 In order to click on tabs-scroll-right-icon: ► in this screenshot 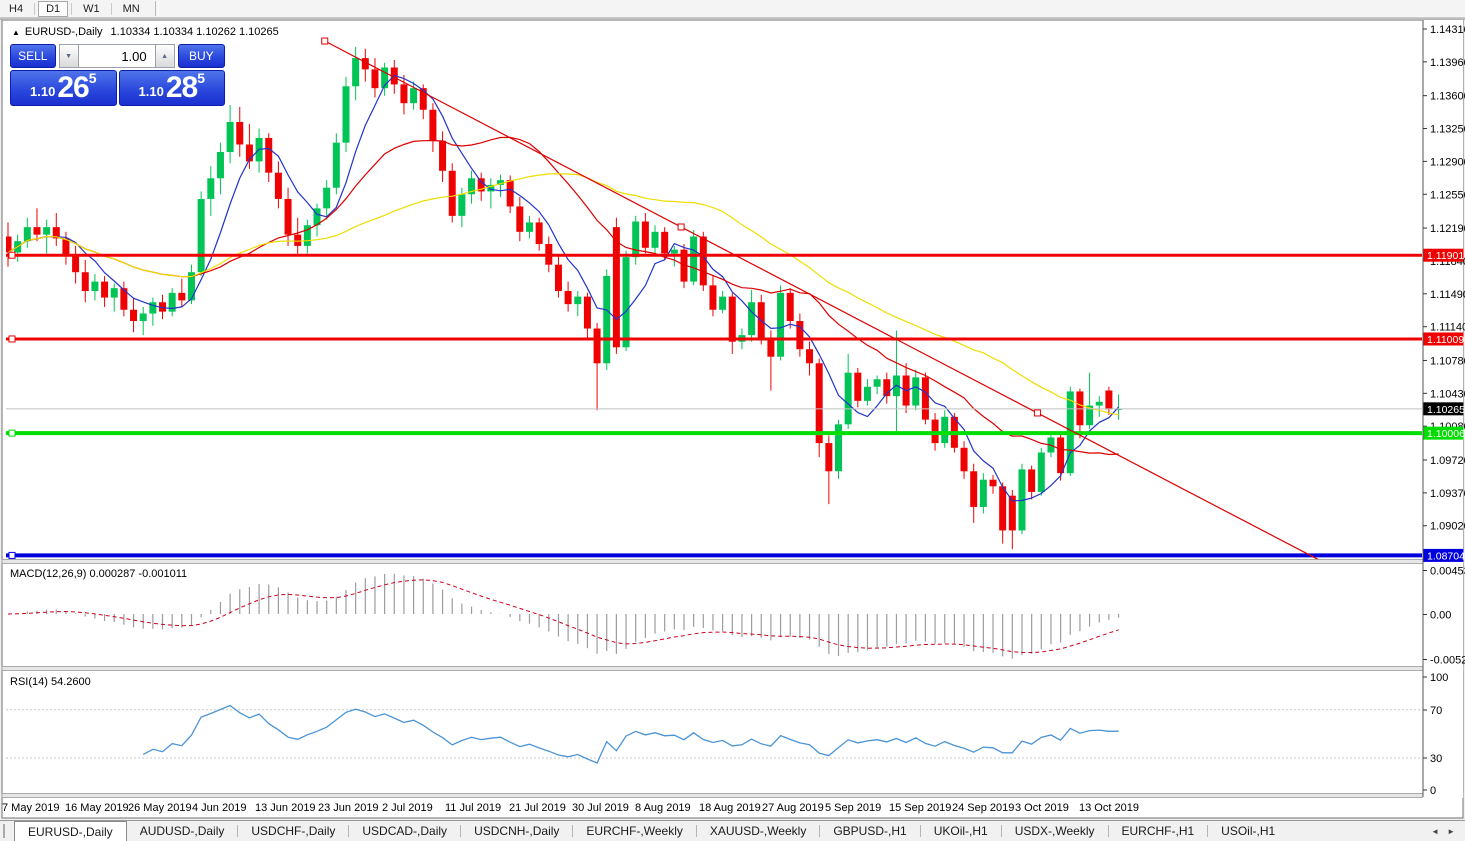, I will do `click(1451, 831)`.